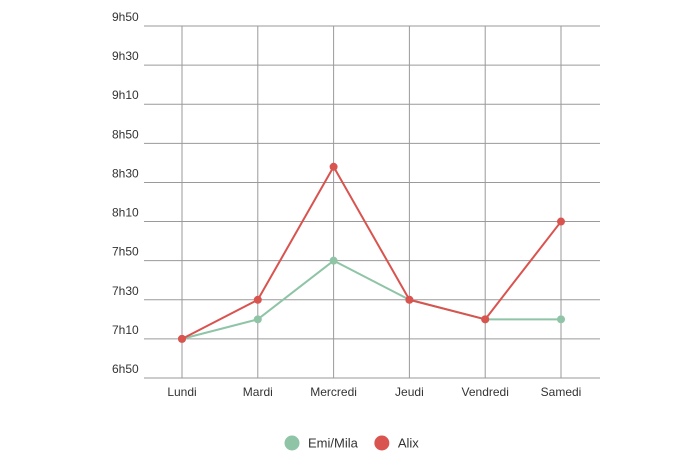 Image resolution: width=700 pixels, height=467 pixels. I want to click on x-tick-label: Mardi, so click(258, 392).